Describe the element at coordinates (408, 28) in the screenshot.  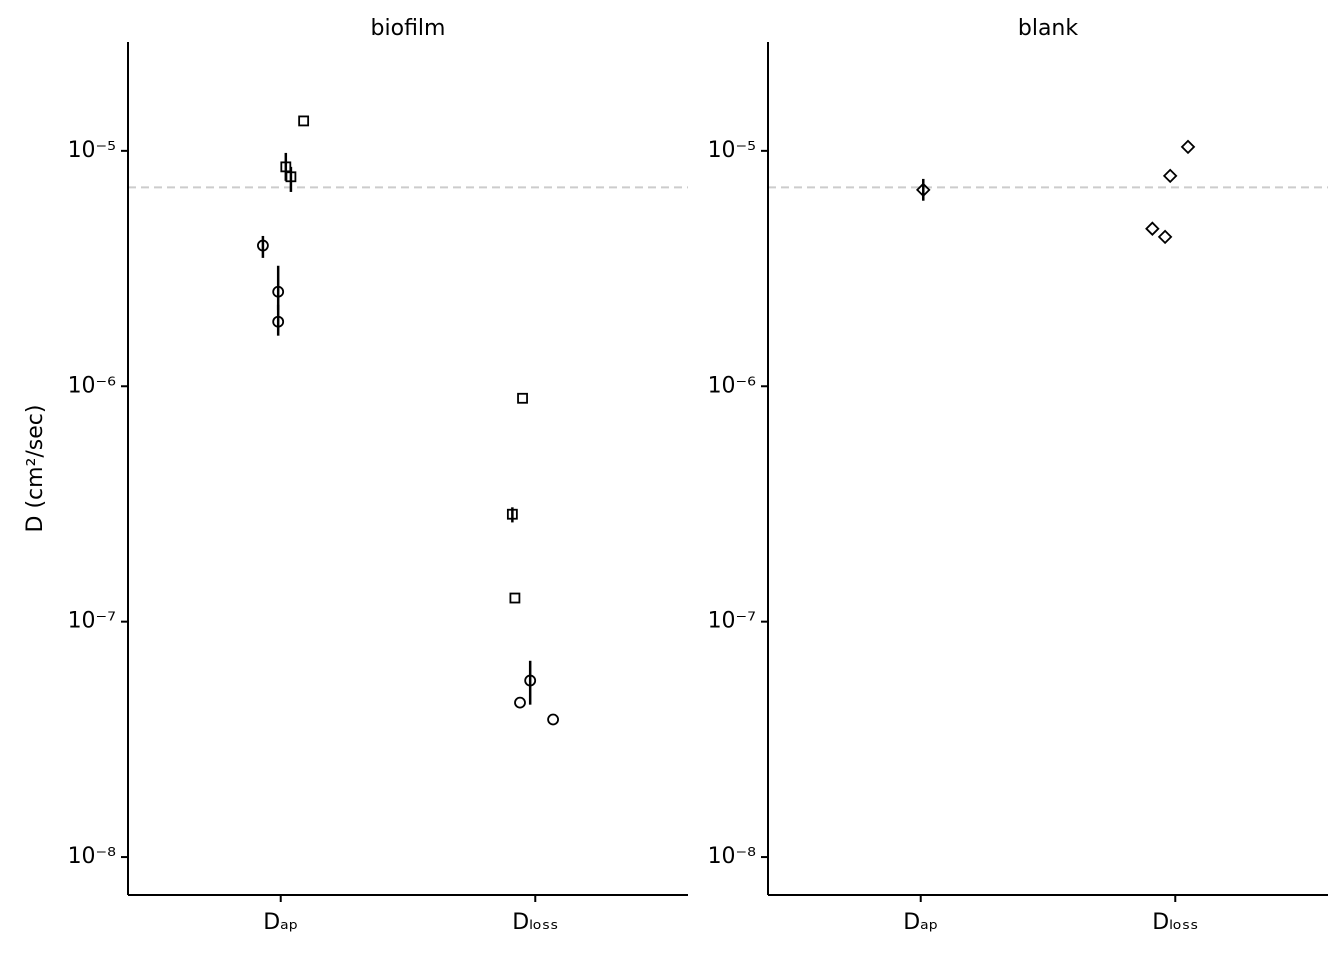
I see `panel-title: biofilm` at that location.